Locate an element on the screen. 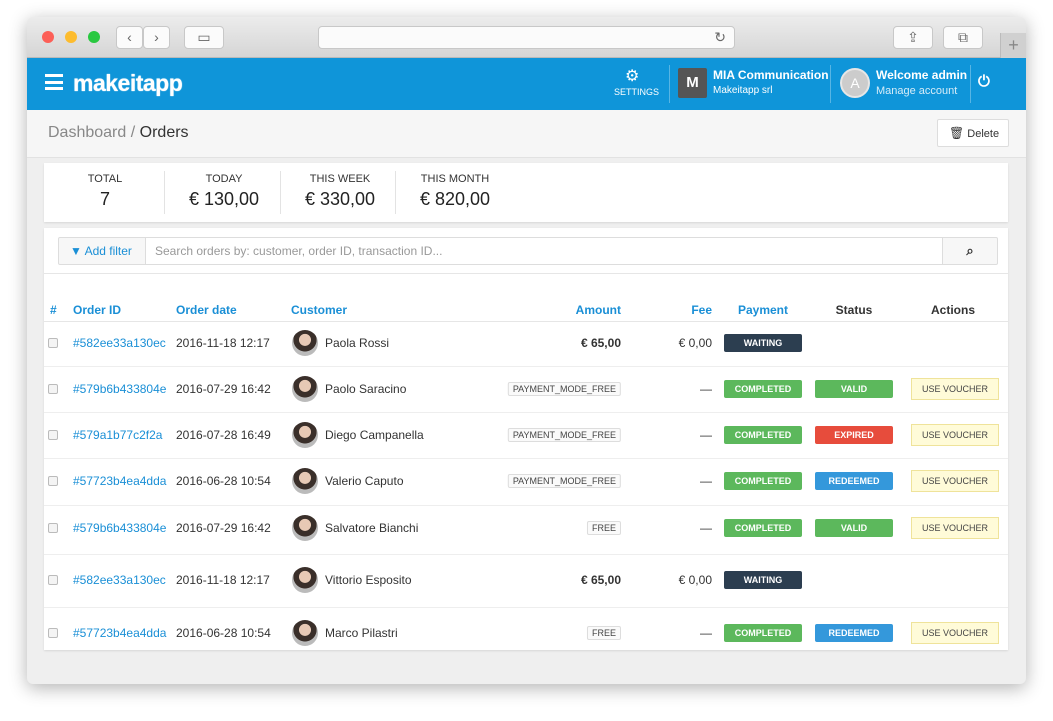 Image resolution: width=1053 pixels, height=721 pixels. column-header: Order date is located at coordinates (206, 310).